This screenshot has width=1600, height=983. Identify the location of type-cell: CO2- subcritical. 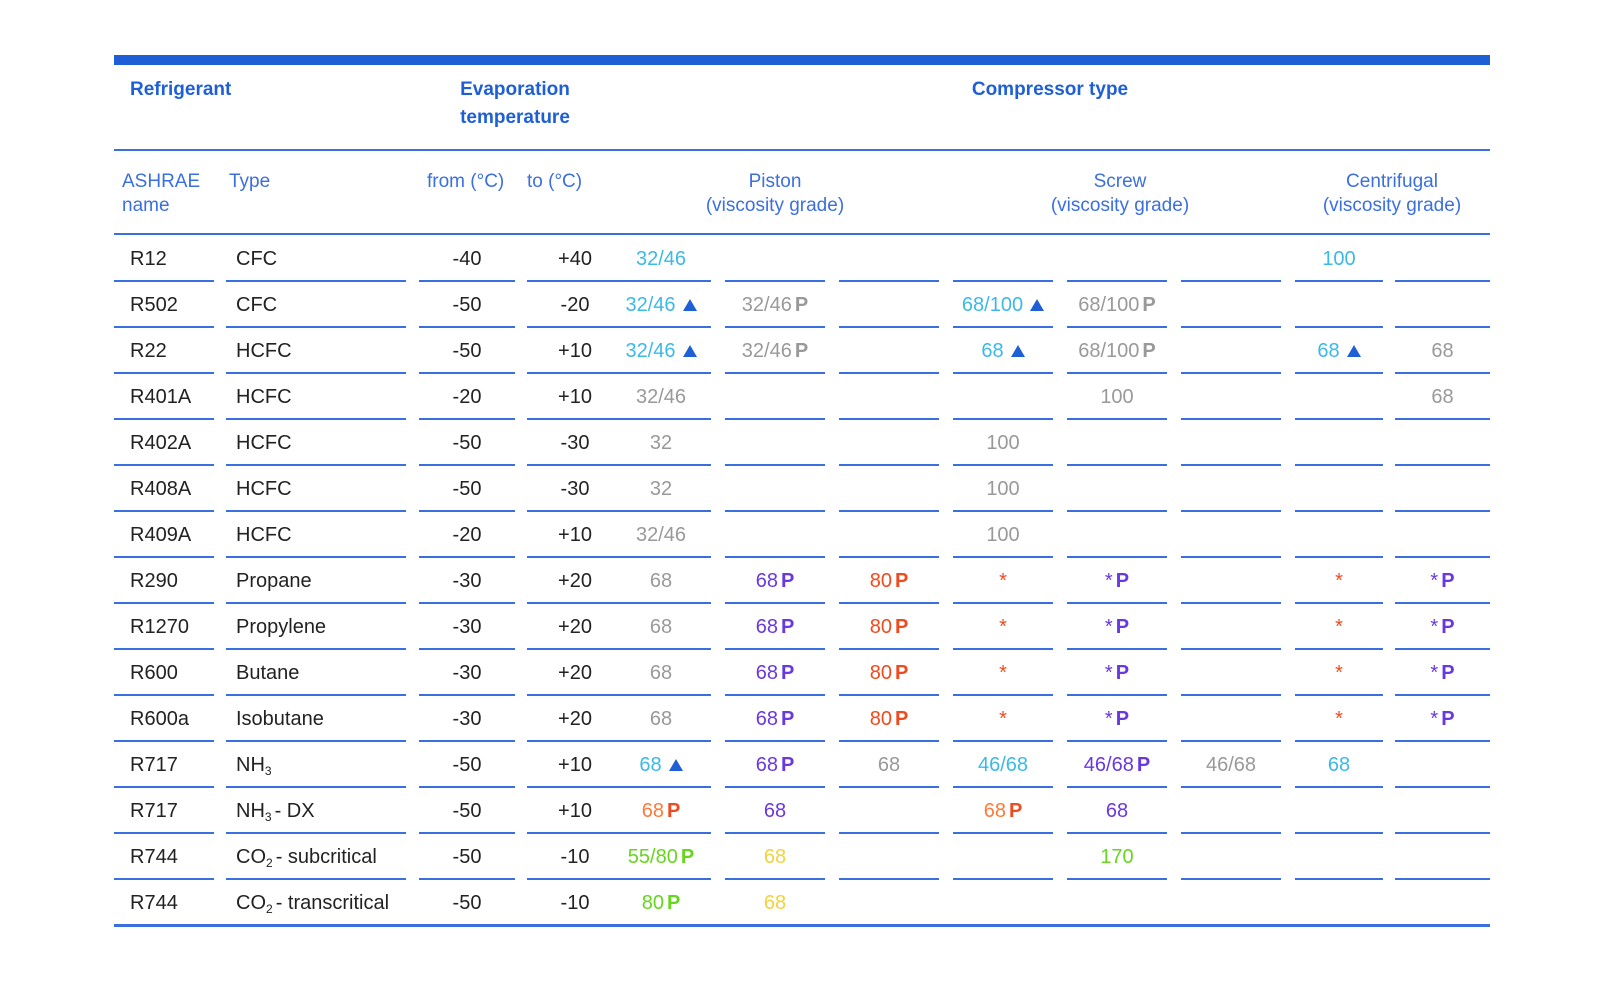
(316, 857).